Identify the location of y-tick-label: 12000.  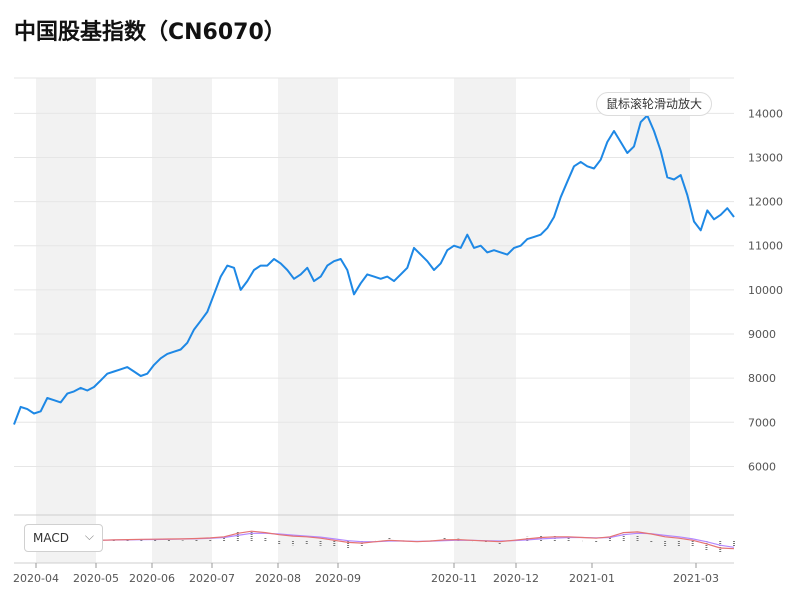
(765, 202).